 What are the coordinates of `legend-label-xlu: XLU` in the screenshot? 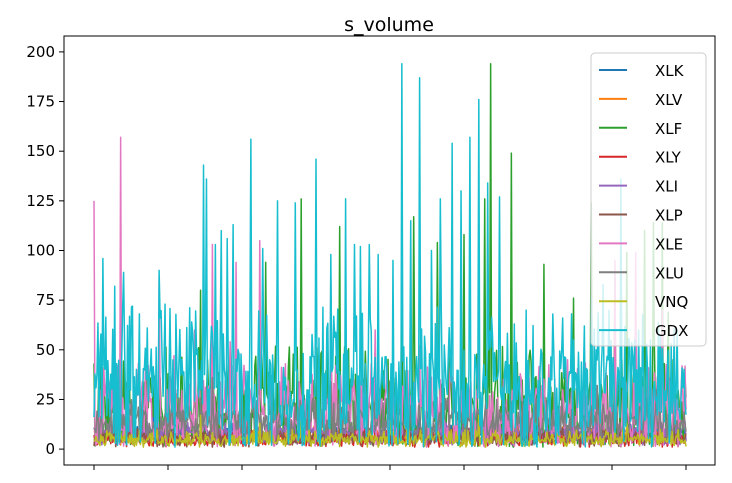 It's located at (669, 273).